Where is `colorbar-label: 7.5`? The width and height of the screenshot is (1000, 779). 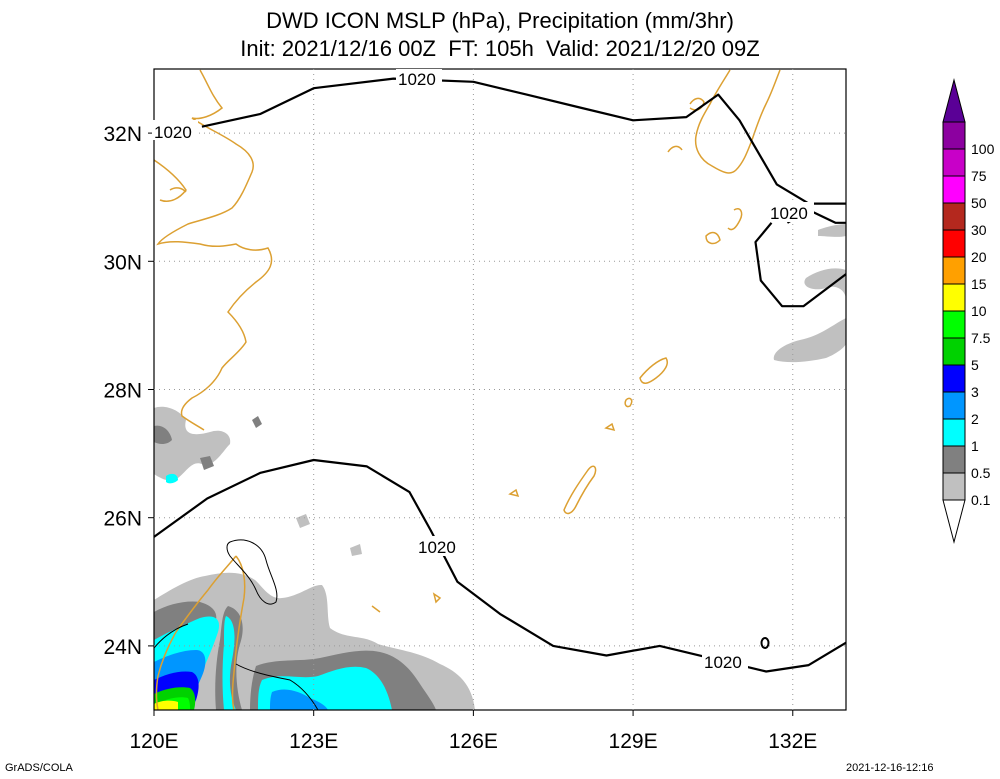 colorbar-label: 7.5 is located at coordinates (981, 338).